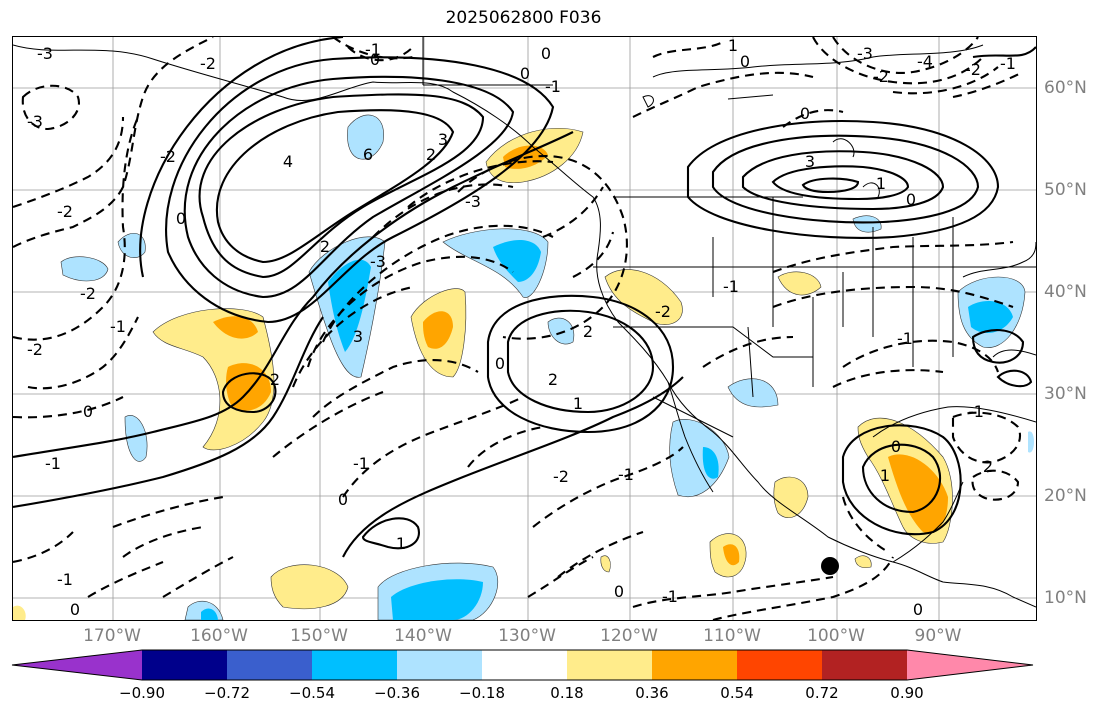 The image size is (1105, 712). I want to click on lon-label: 140°W, so click(423, 636).